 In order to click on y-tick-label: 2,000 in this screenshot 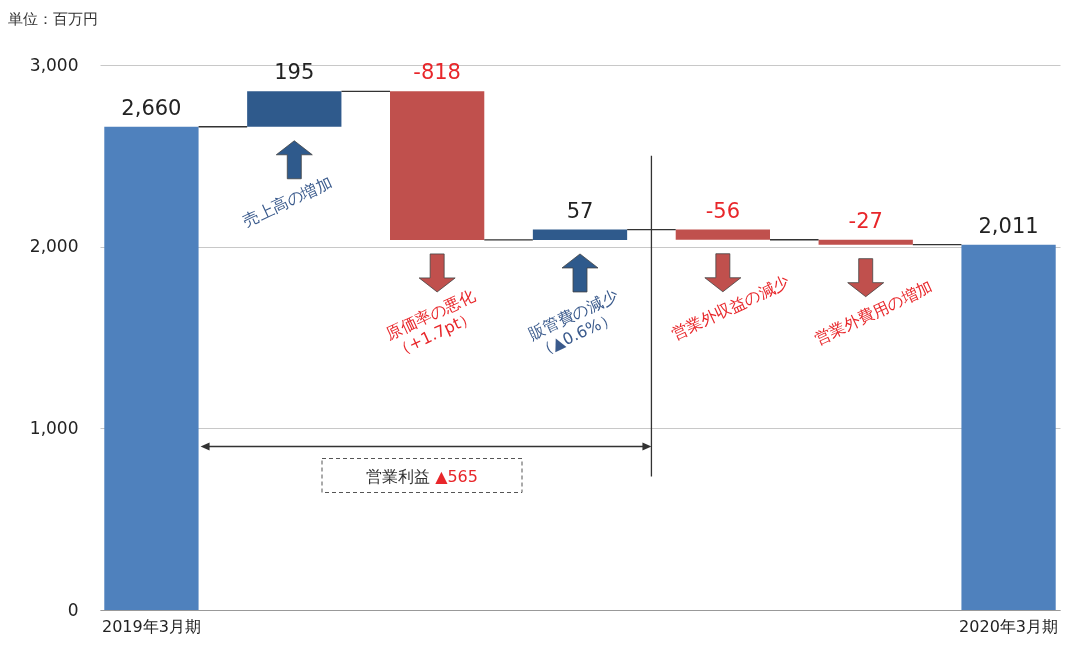, I will do `click(54, 246)`.